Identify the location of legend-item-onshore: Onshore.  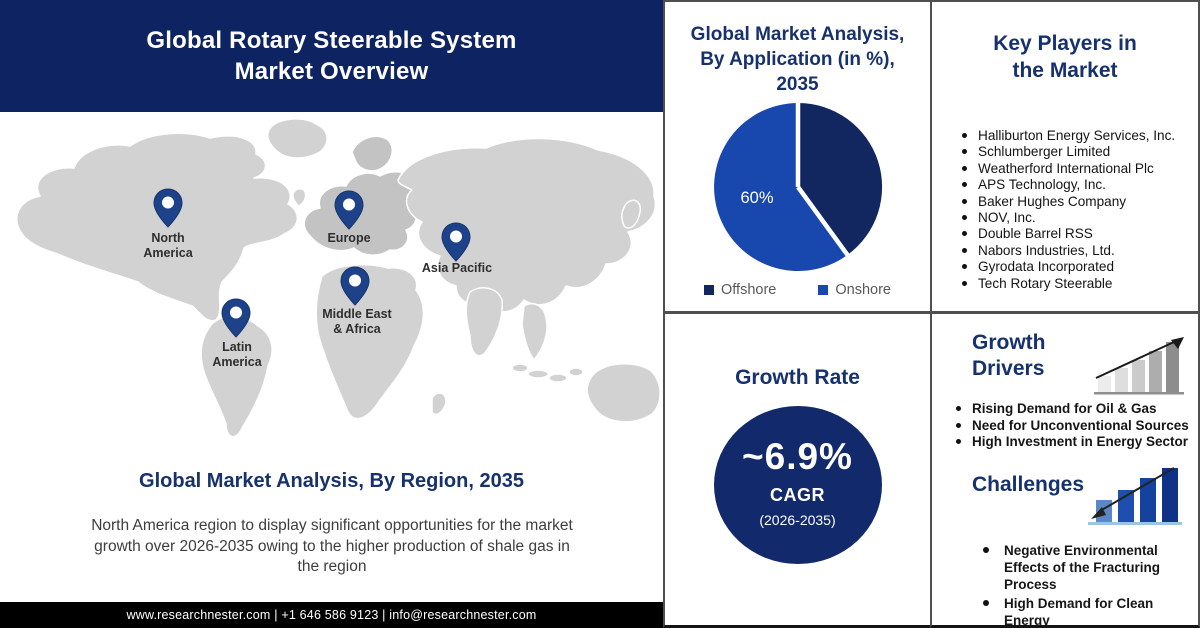
(854, 290).